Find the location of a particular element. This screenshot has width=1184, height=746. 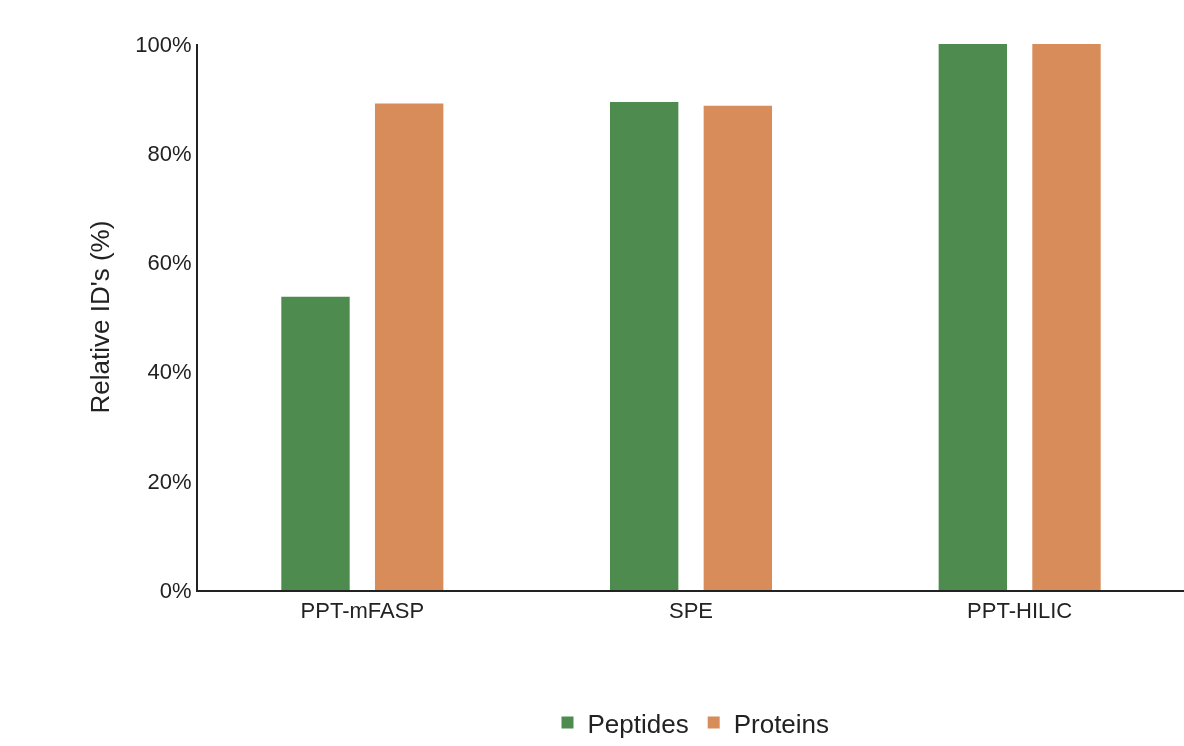

y-axis-title: Relative ID's (%) is located at coordinates (100, 317).